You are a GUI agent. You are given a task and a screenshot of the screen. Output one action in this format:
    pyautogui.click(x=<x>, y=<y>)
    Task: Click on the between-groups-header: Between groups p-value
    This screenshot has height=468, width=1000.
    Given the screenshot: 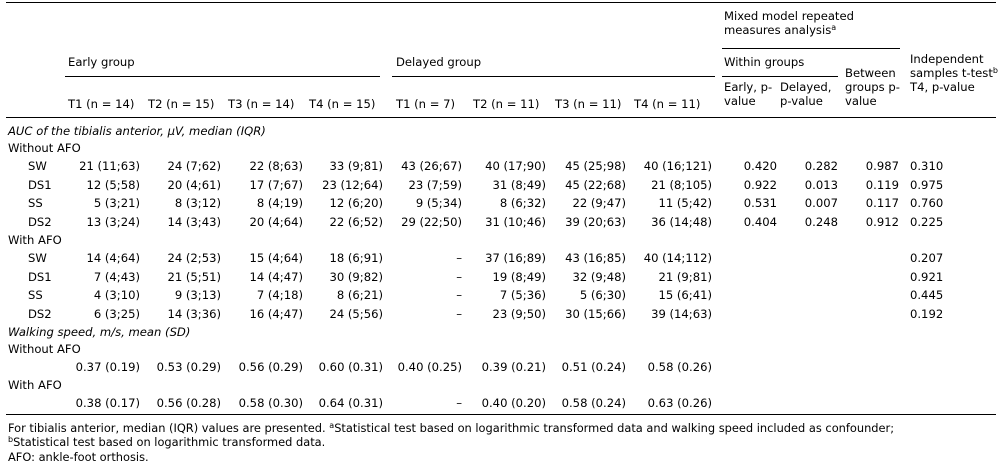 What is the action you would take?
    pyautogui.click(x=876, y=87)
    